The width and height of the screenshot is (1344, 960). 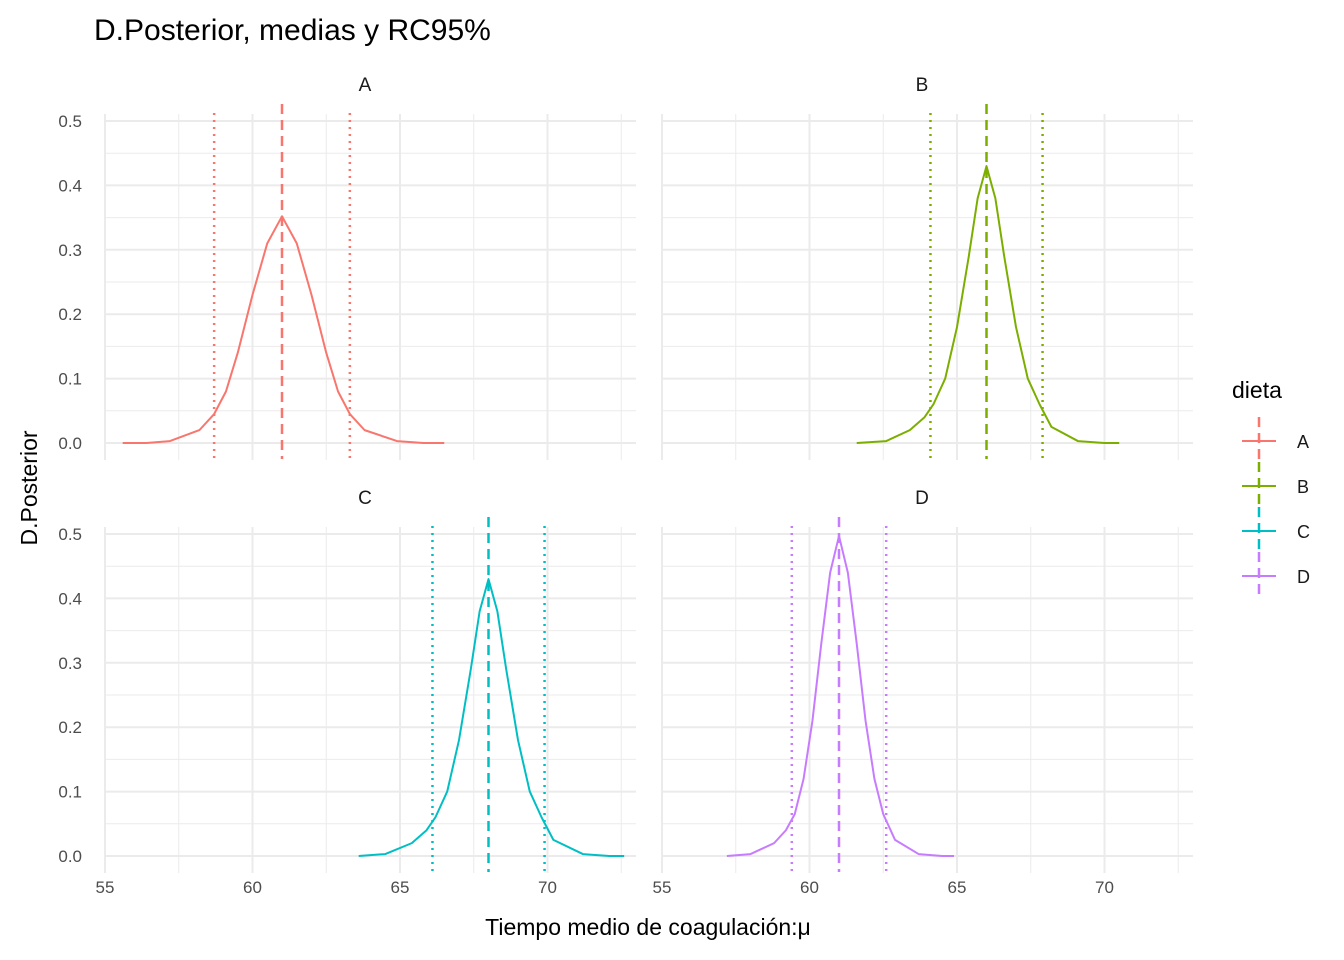 I want to click on legend-label: B, so click(x=1303, y=487).